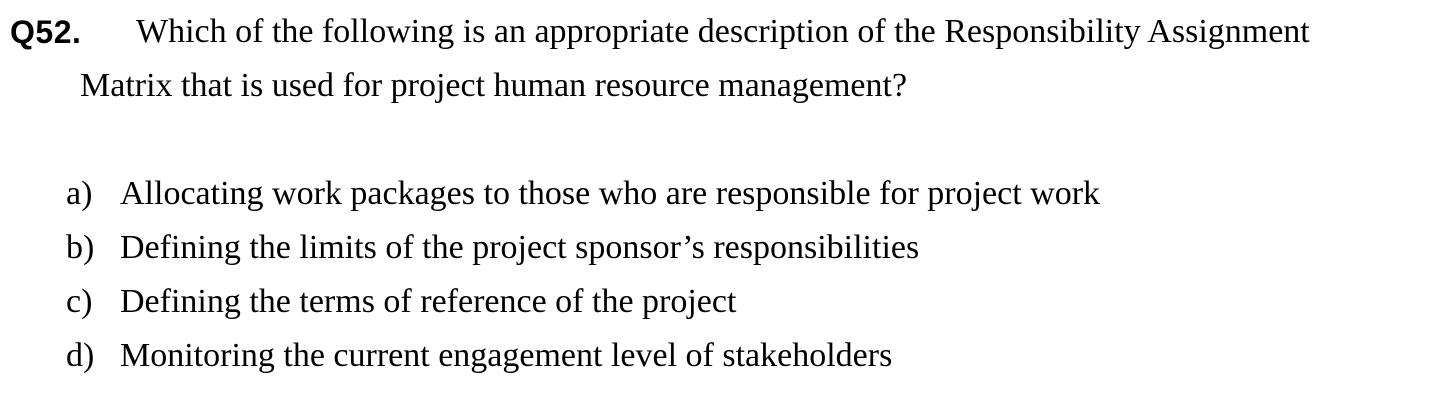 The width and height of the screenshot is (1450, 406). Describe the element at coordinates (79, 301) in the screenshot. I see `option-letter: c)` at that location.